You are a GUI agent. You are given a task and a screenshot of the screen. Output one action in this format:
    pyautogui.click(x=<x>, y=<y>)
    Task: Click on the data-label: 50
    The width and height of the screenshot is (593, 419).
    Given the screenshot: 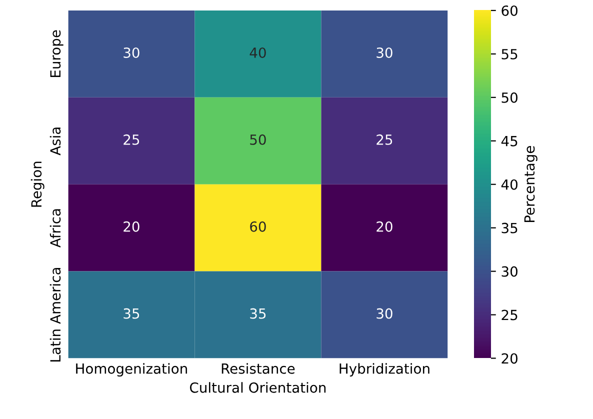 What is the action you would take?
    pyautogui.click(x=258, y=139)
    